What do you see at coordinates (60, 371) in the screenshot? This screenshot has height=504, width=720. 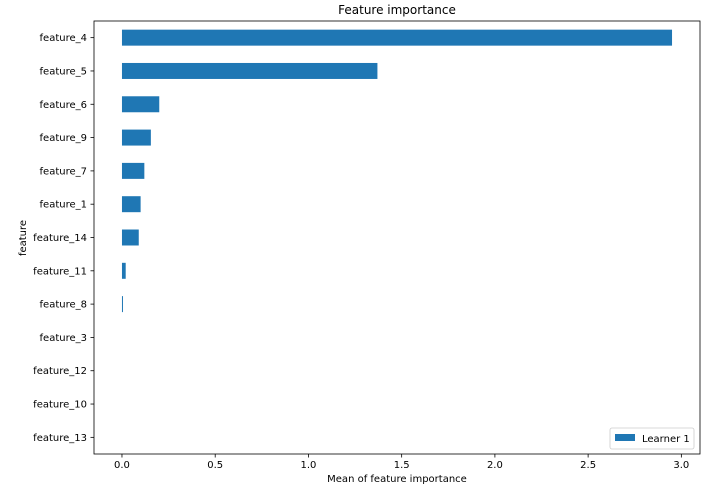 I see `y-tick-label: feature_12` at bounding box center [60, 371].